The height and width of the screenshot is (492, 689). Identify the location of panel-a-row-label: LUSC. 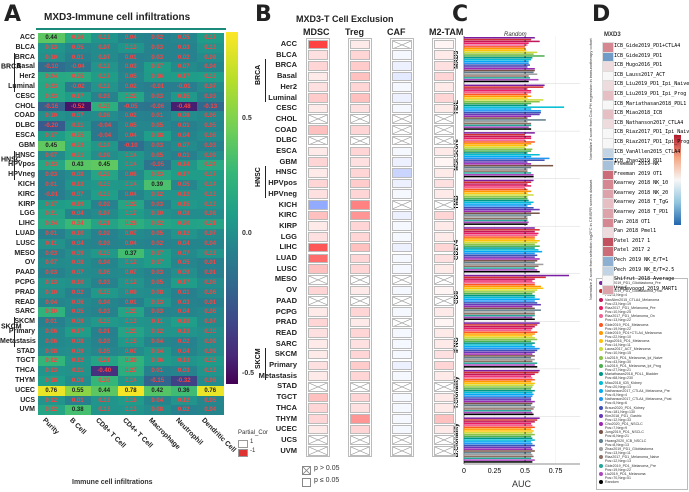
(25, 243).